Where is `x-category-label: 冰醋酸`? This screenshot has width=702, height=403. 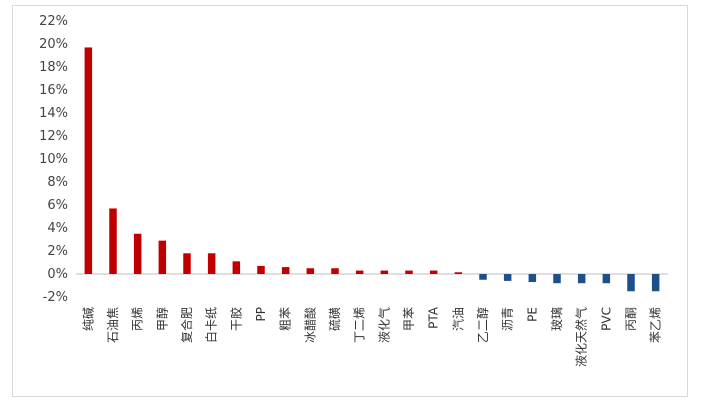 x-category-label: 冰醋酸 is located at coordinates (309, 325).